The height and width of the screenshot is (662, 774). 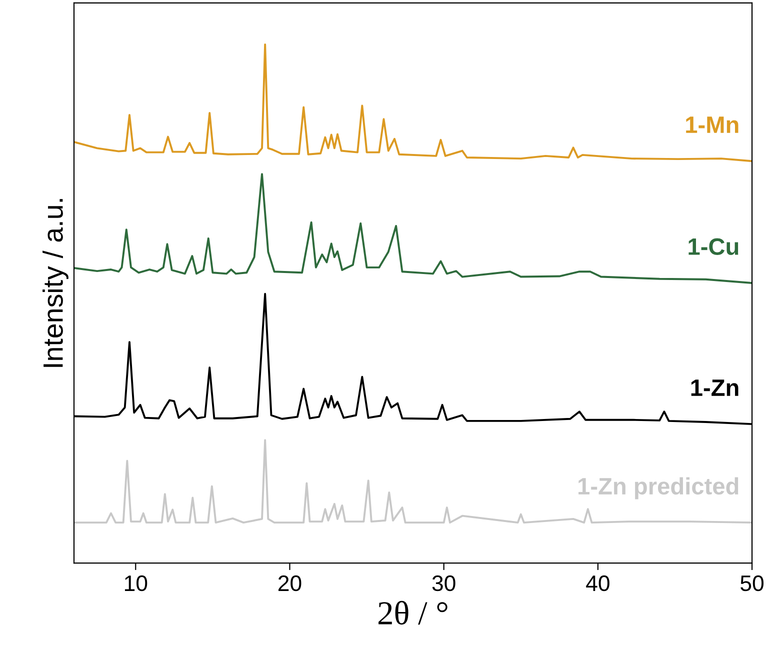 I want to click on x-axis-title: 2θ / °, so click(x=413, y=612).